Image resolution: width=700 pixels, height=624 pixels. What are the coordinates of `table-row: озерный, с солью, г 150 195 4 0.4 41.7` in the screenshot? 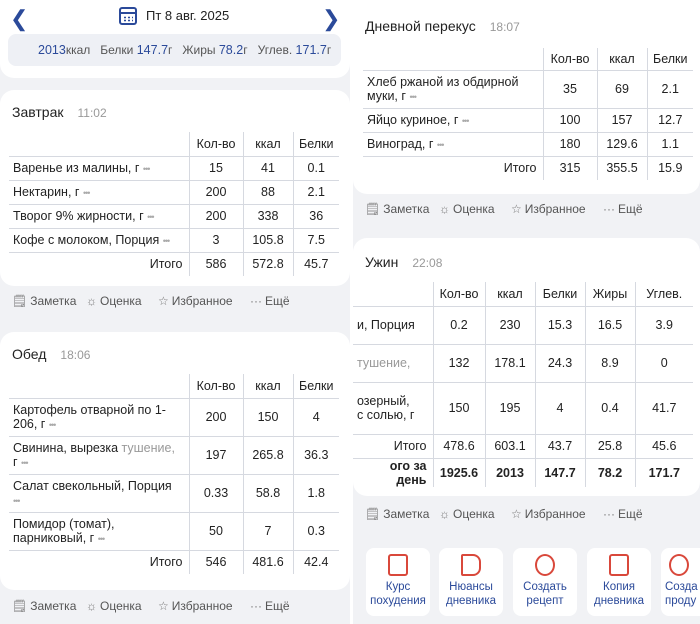 It's located at (523, 408).